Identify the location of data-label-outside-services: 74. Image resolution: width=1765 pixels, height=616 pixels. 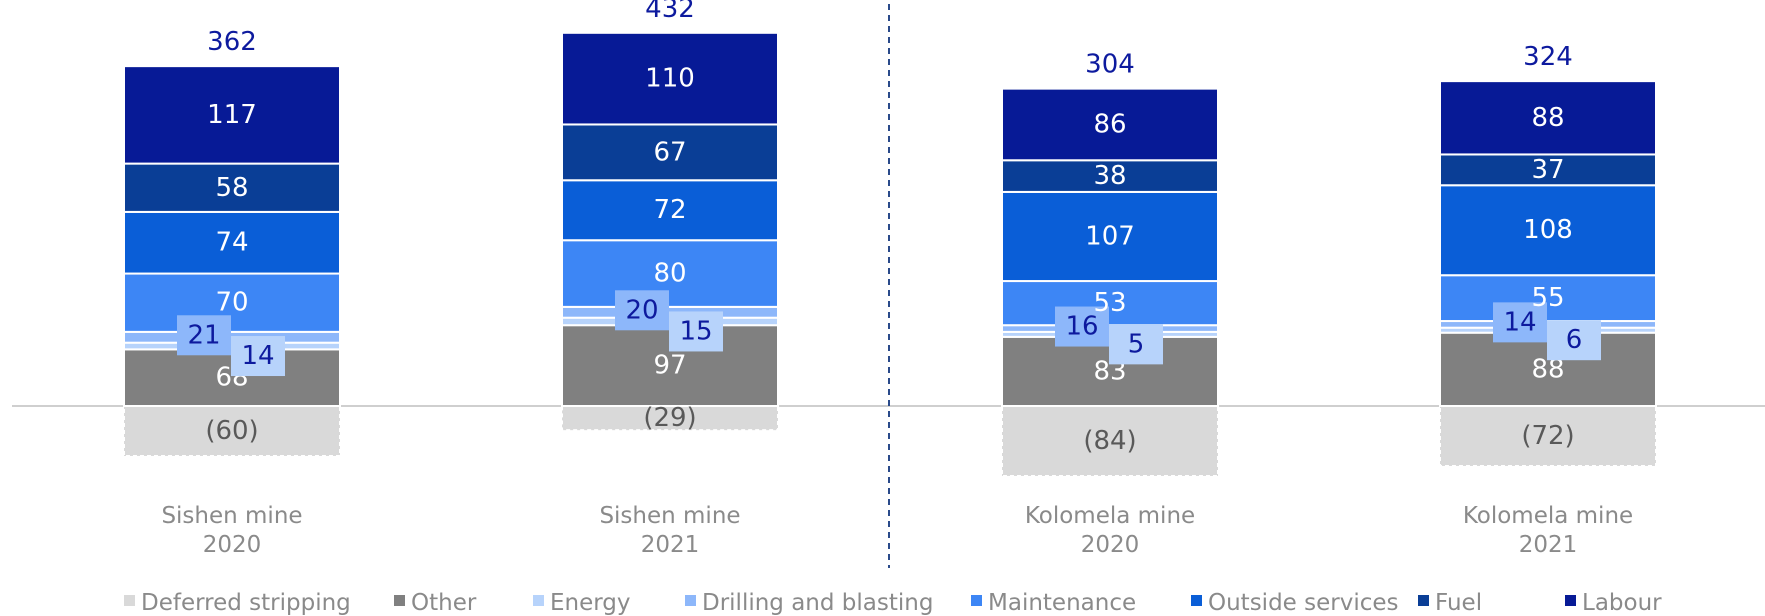
(231, 243).